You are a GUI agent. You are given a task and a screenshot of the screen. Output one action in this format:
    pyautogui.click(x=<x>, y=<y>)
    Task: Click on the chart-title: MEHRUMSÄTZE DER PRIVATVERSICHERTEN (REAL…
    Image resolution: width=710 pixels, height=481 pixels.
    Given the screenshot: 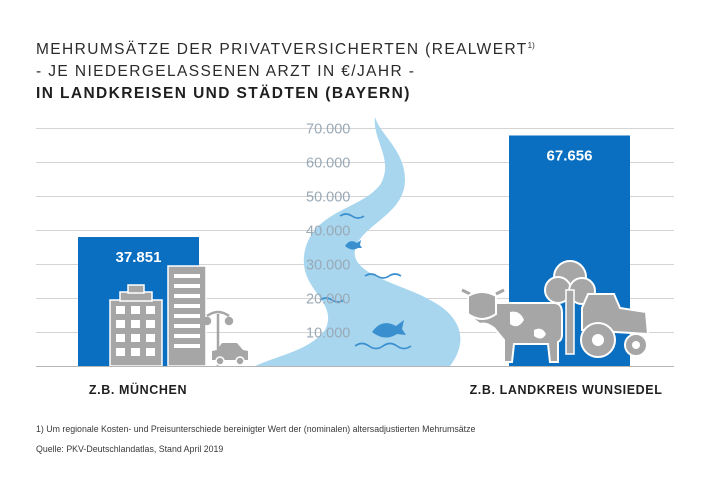 What is the action you would take?
    pyautogui.click(x=356, y=70)
    